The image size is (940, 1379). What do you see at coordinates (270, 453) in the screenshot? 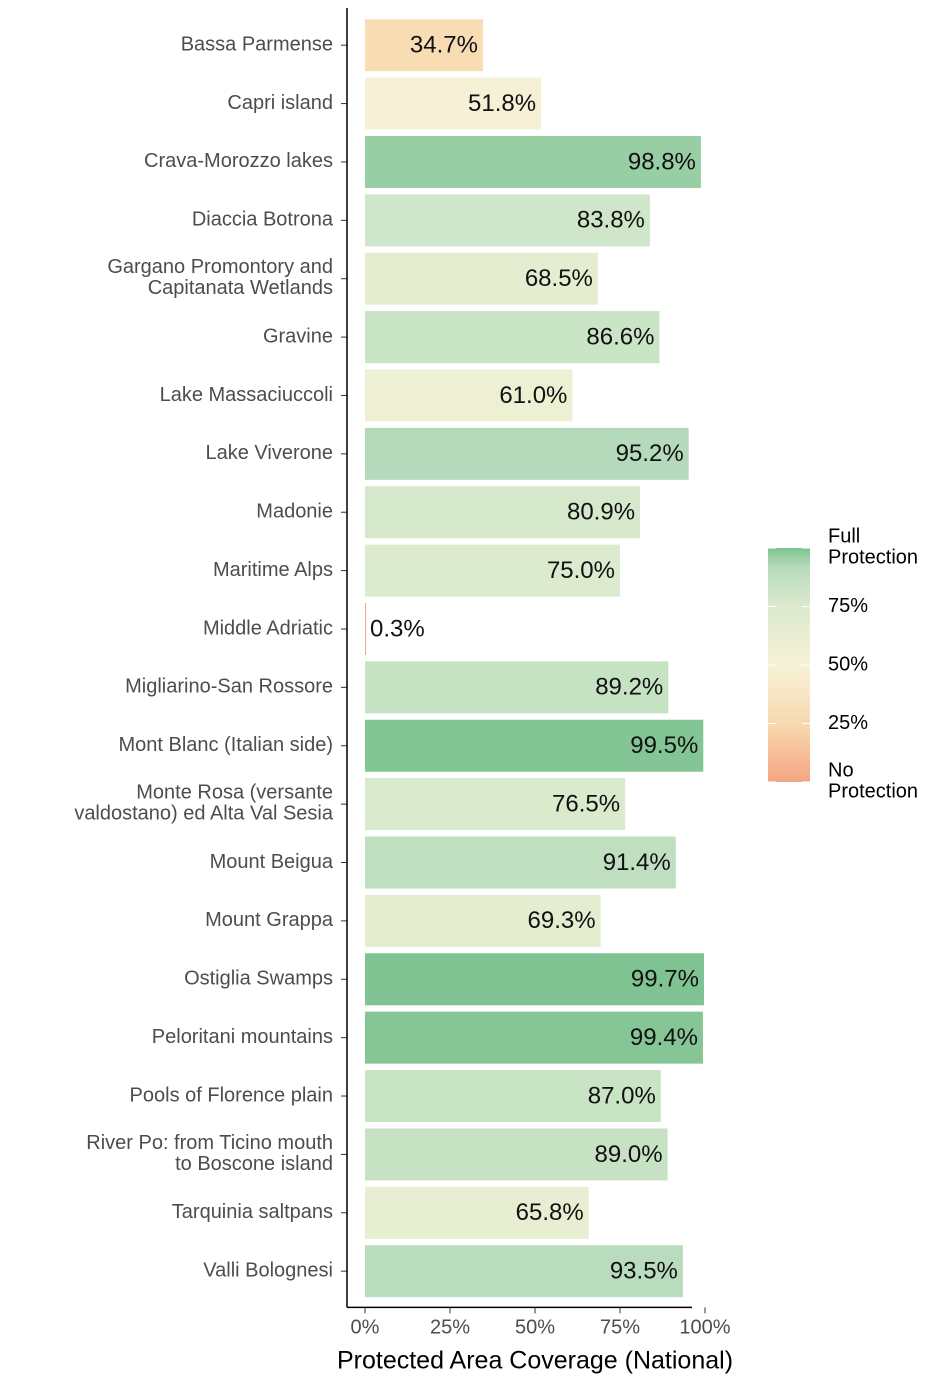
I see `y-tick-label: Lake Viverone` at bounding box center [270, 453].